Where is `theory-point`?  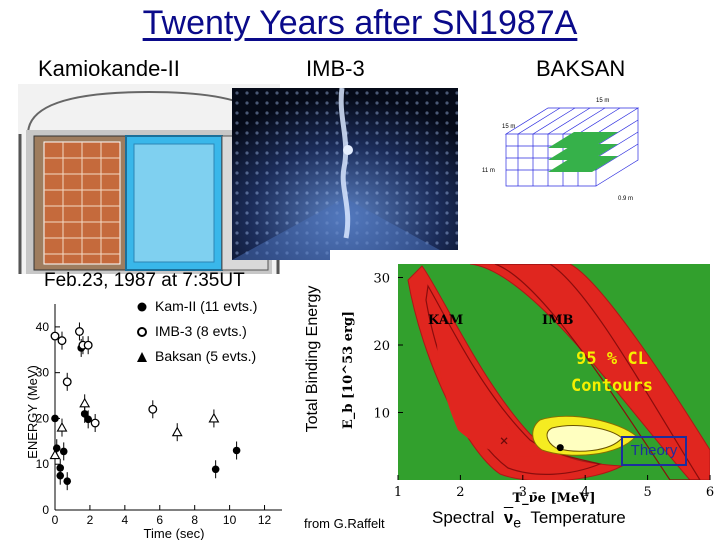
theory-point is located at coordinates (560, 448).